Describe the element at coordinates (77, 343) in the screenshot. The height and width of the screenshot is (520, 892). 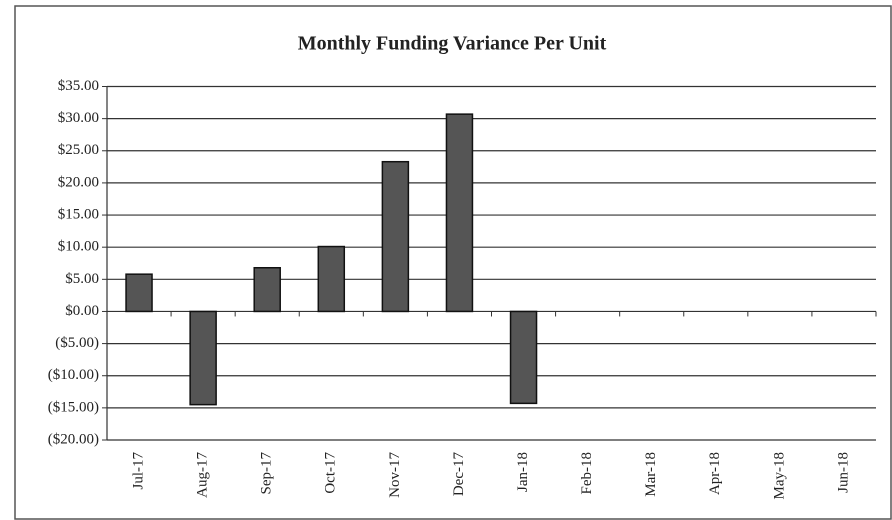
I see `y-tick-label: ($5.00)` at that location.